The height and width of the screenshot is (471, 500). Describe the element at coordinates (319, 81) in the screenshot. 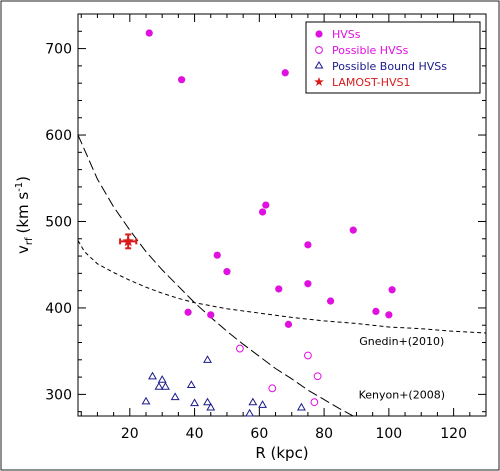

I see `legend-marker-lamost-hvs1` at that location.